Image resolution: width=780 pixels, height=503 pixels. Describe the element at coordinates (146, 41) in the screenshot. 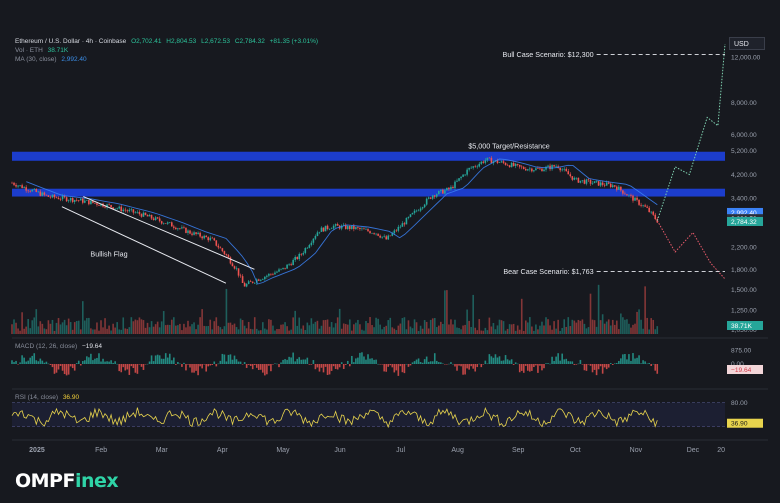

I see `open-value: O2,702.41` at that location.